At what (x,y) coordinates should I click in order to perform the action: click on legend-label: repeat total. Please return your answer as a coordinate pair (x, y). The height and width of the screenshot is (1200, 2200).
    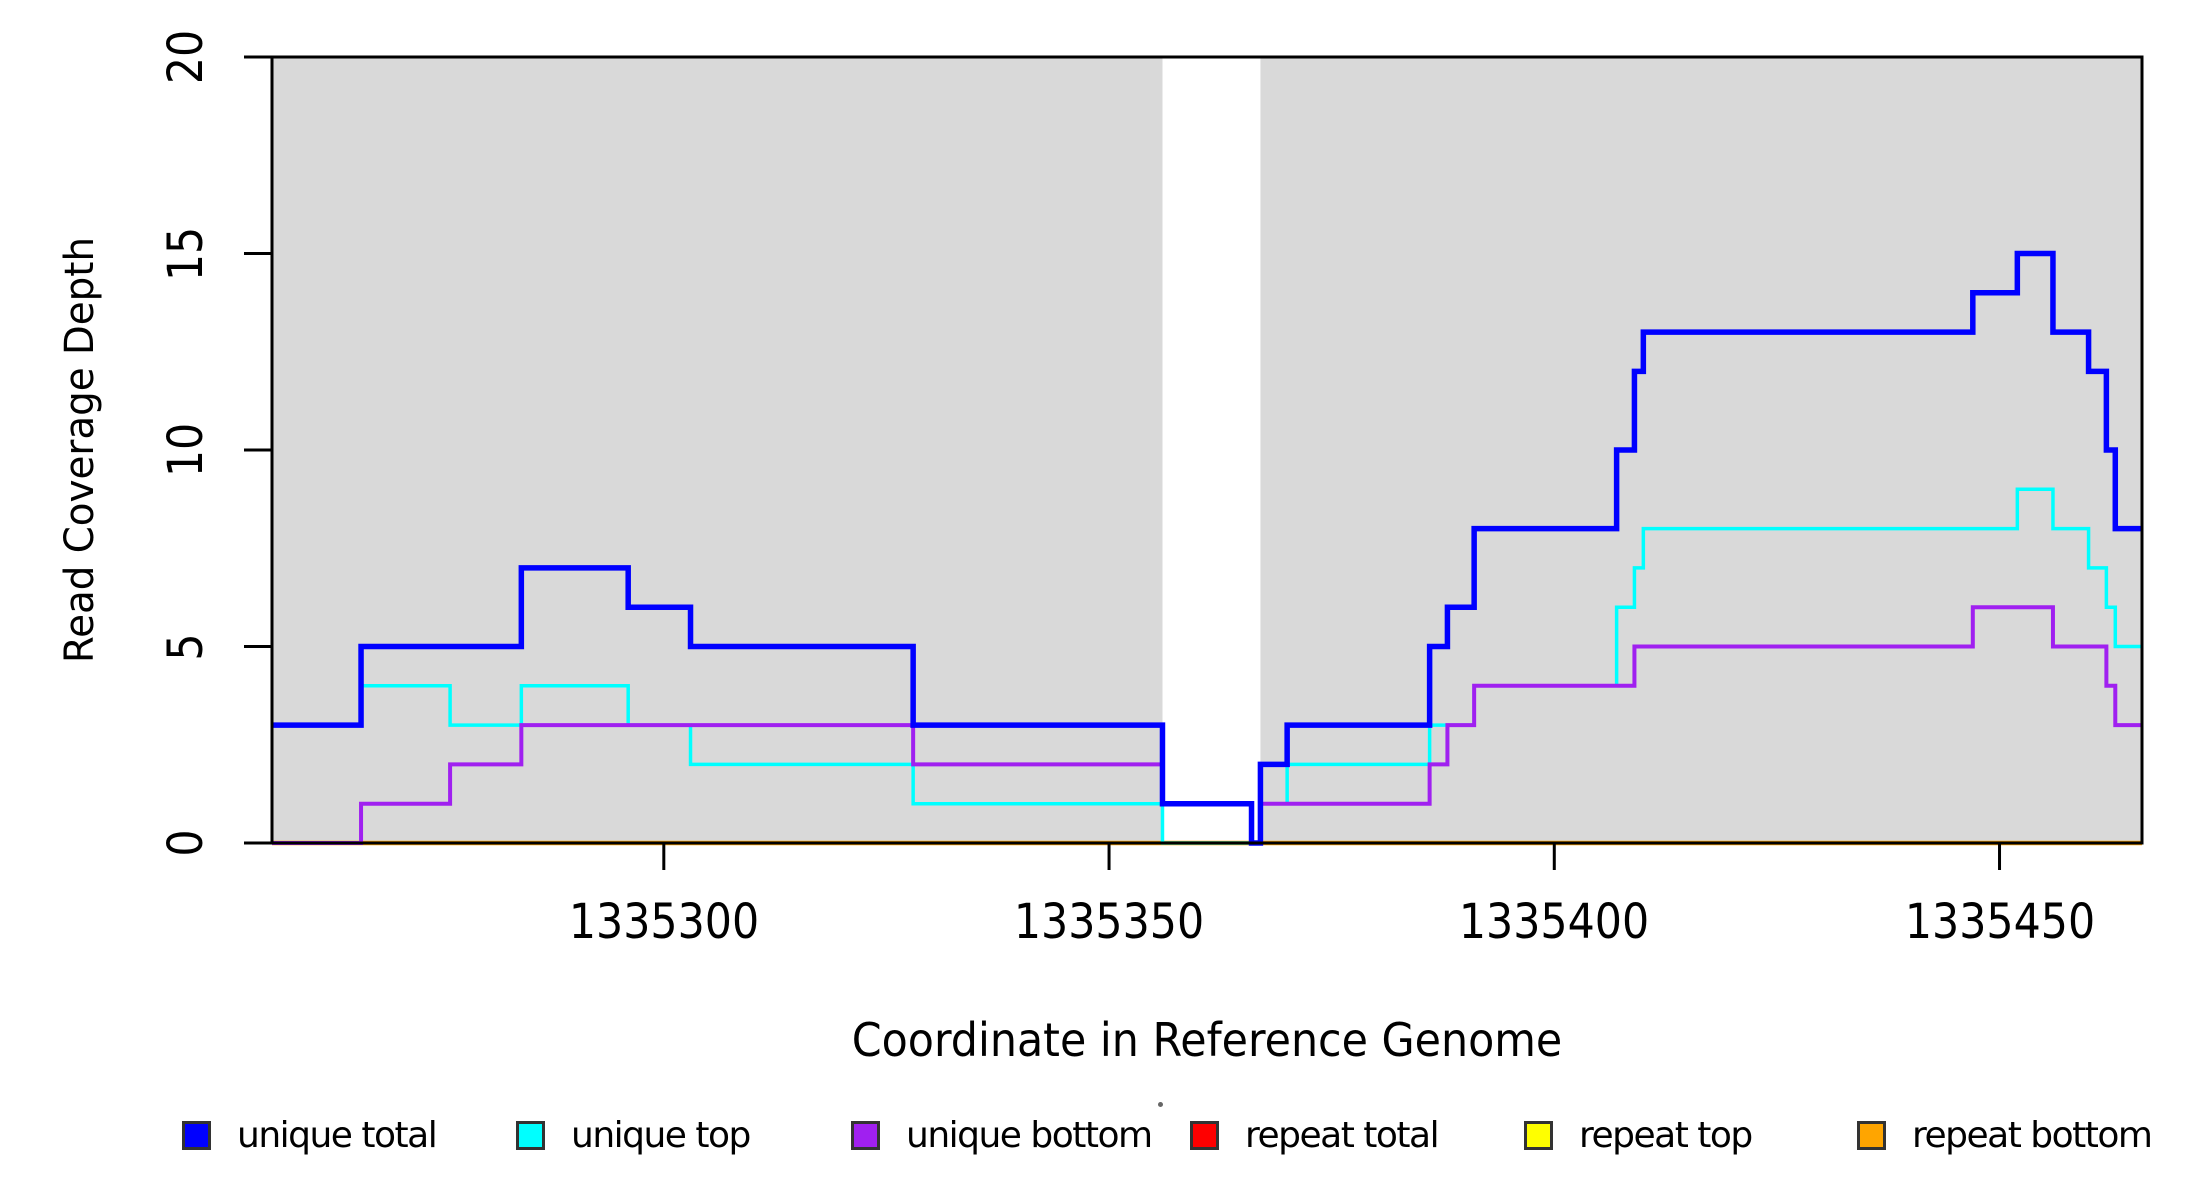
    Looking at the image, I should click on (1342, 1135).